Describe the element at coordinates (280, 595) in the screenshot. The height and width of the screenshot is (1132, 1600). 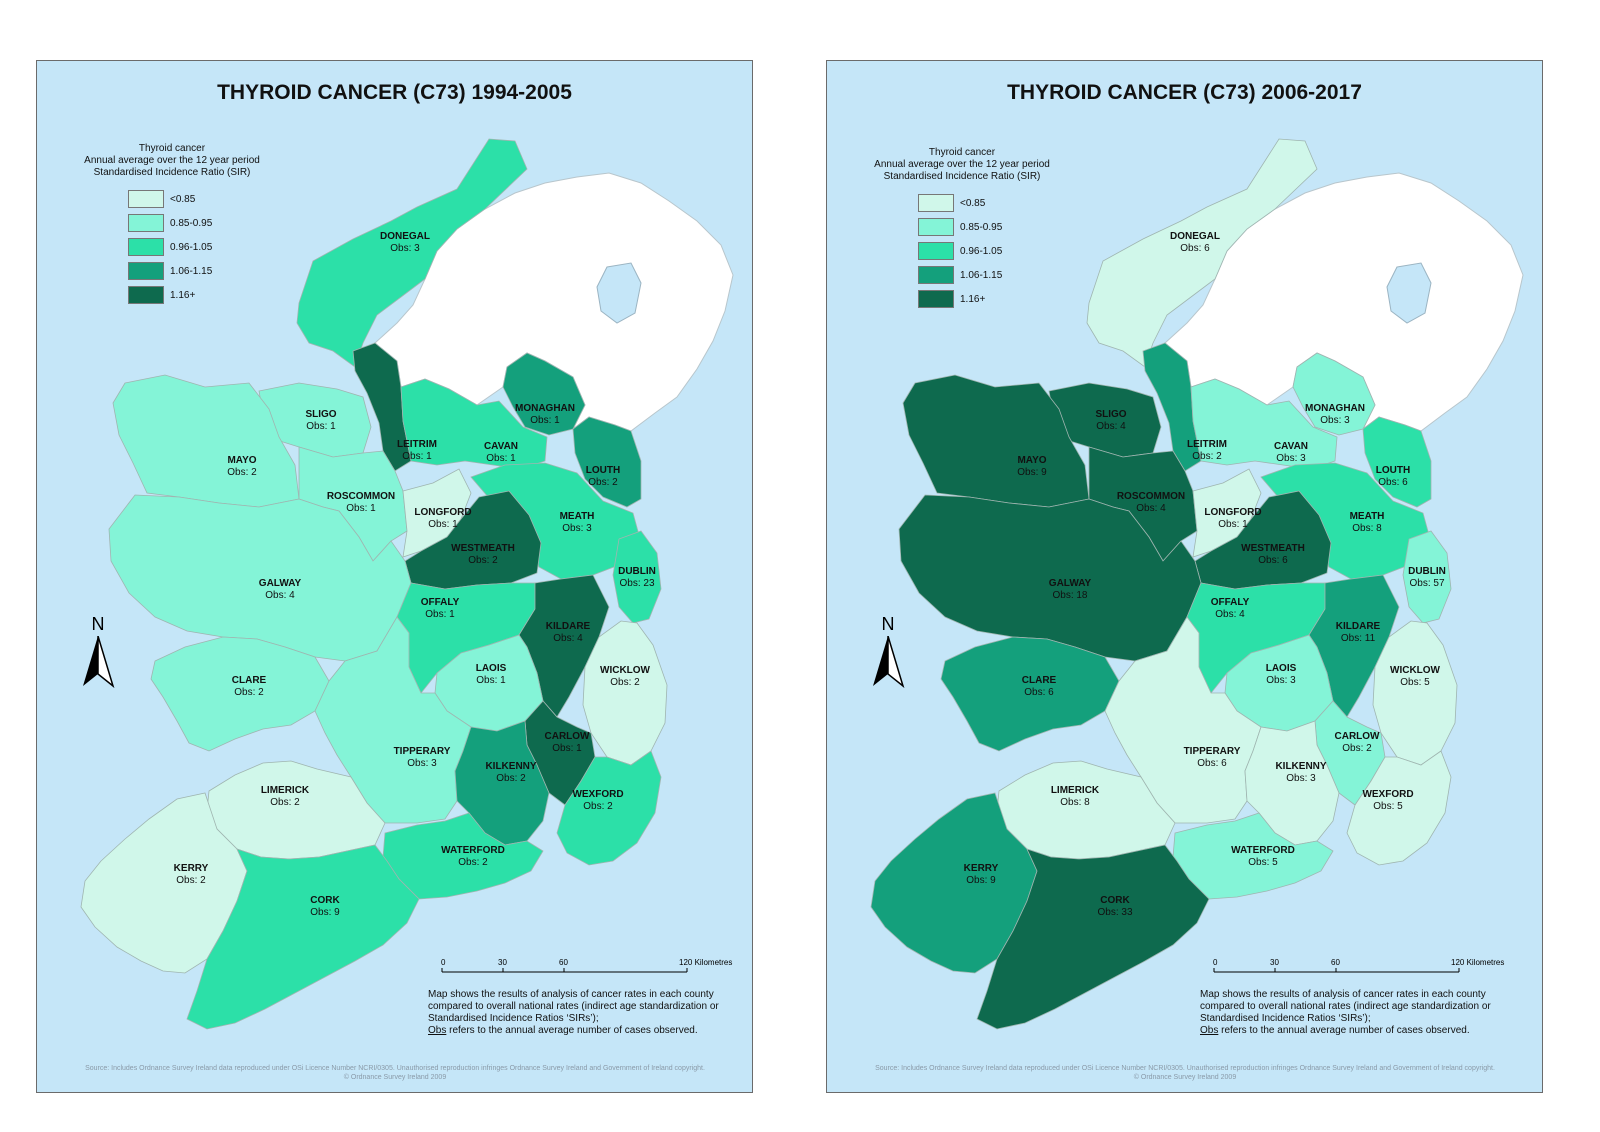
I see `county-obs: Obs: 4` at that location.